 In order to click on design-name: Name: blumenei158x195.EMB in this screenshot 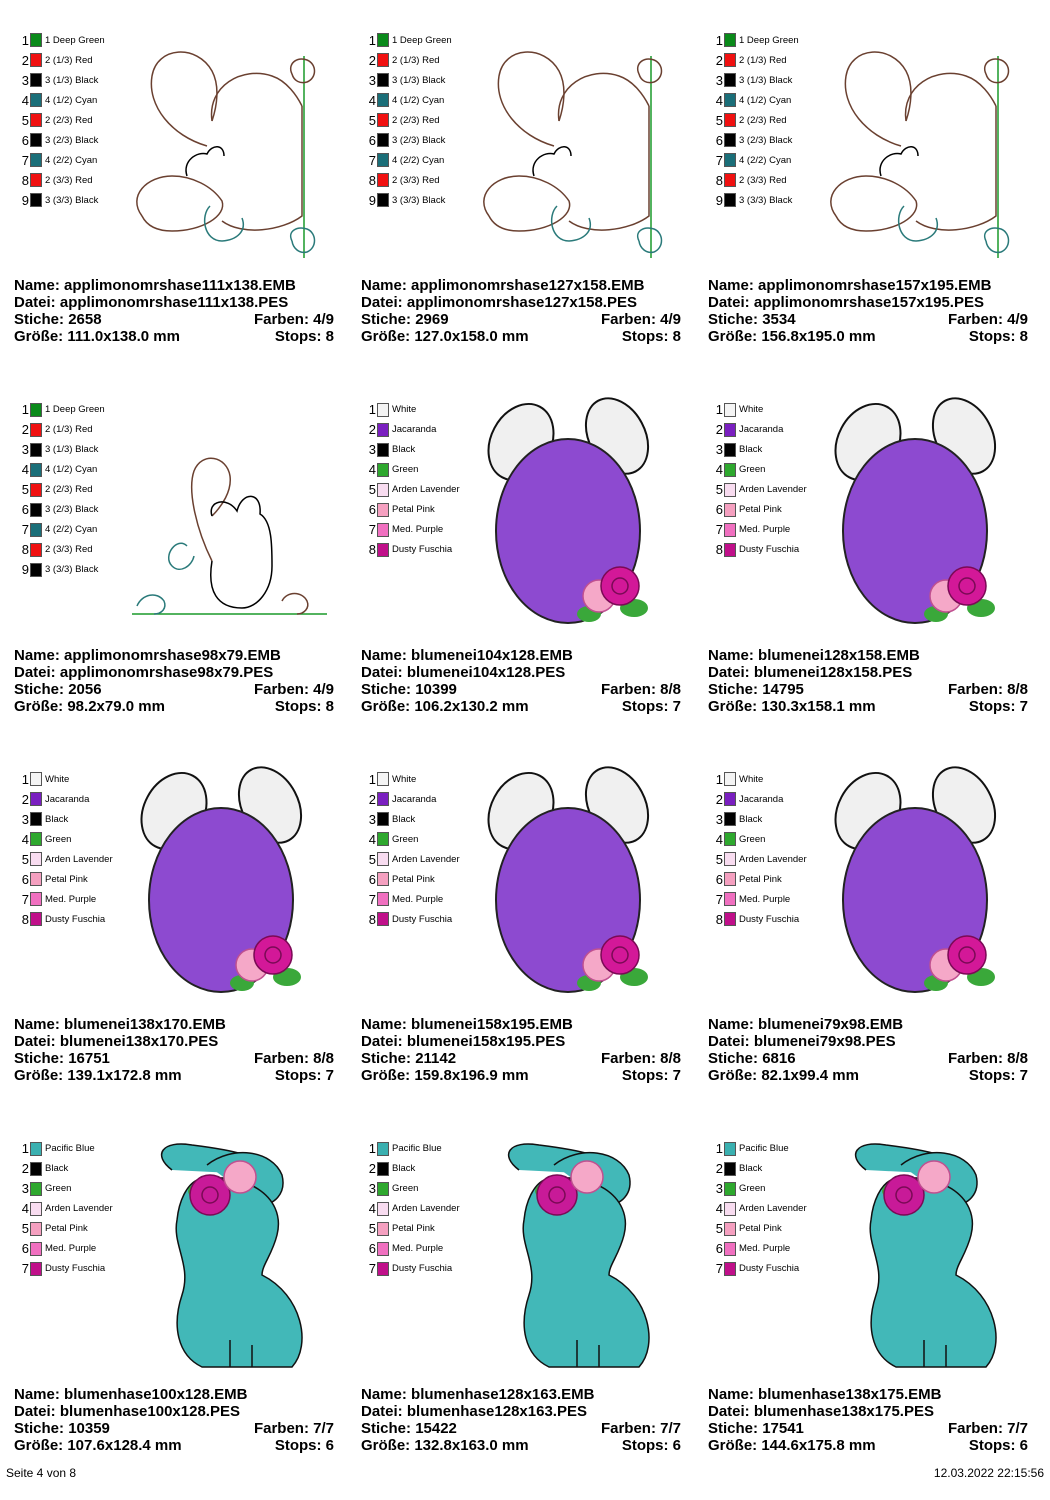, I will do `click(467, 1024)`.